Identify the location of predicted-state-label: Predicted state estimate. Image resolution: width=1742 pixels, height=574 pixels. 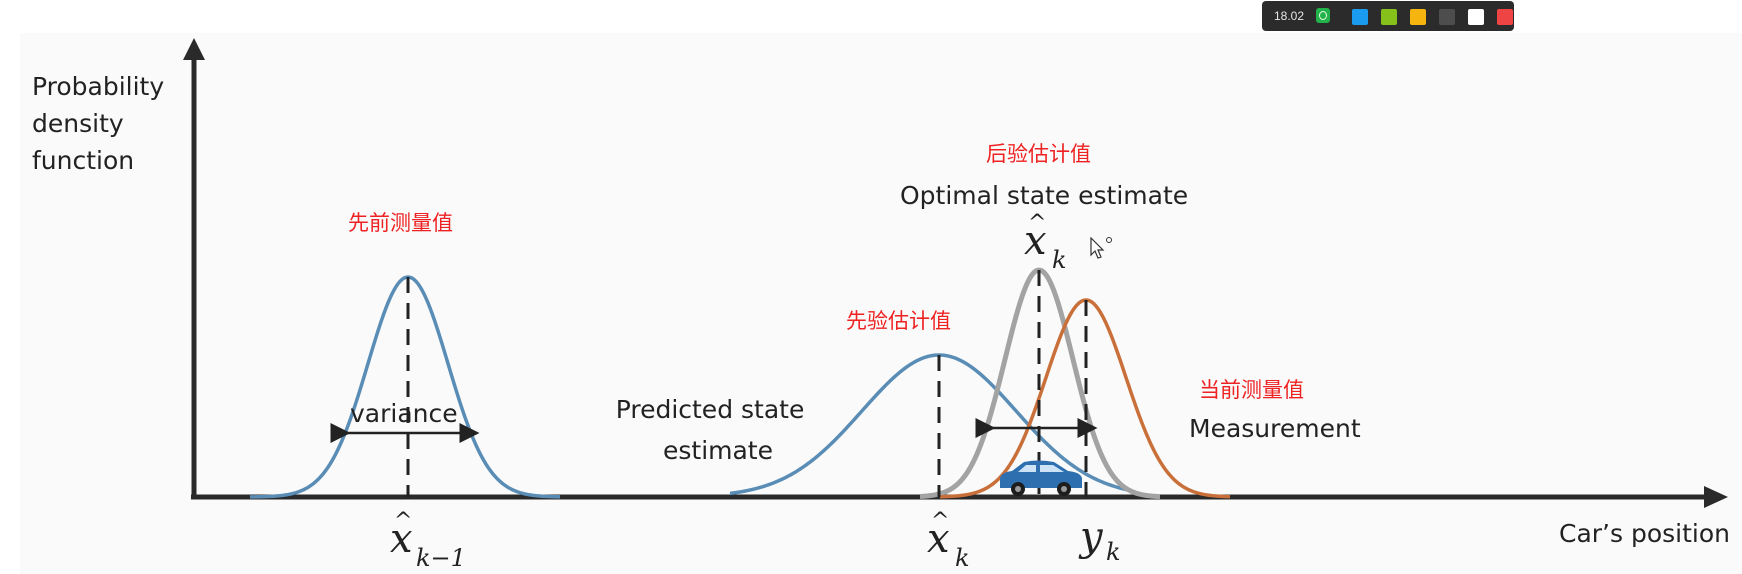
(714, 430).